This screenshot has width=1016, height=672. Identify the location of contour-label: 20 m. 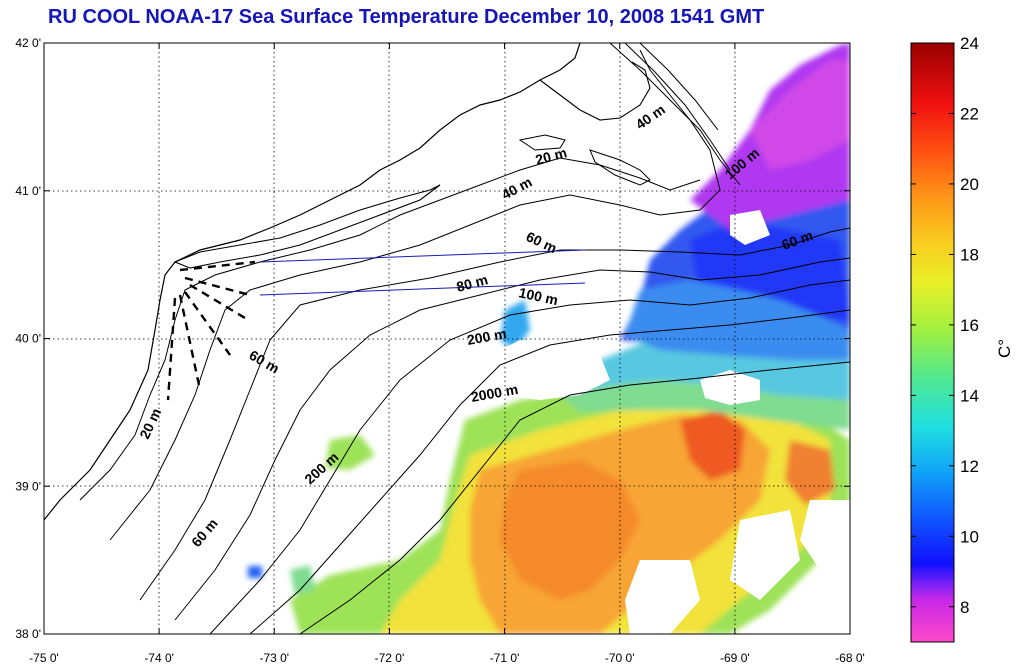
(551, 156).